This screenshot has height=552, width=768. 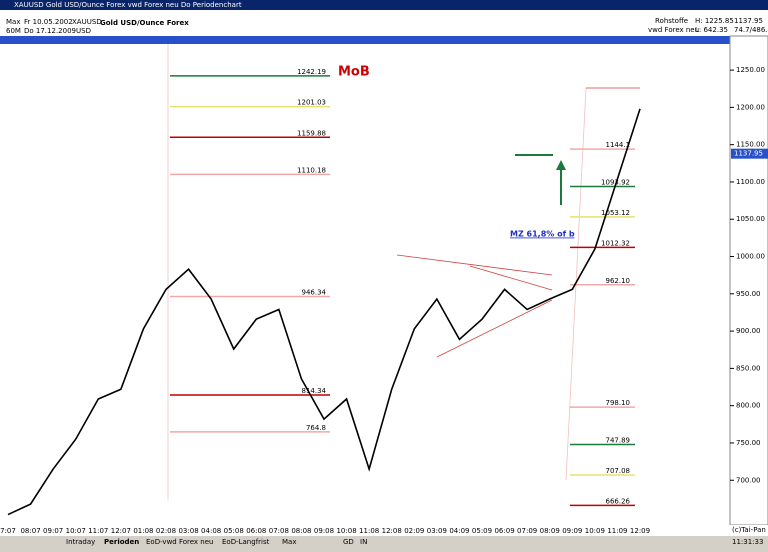 What do you see at coordinates (346, 531) in the screenshot?
I see `x-tick-label: 10:08` at bounding box center [346, 531].